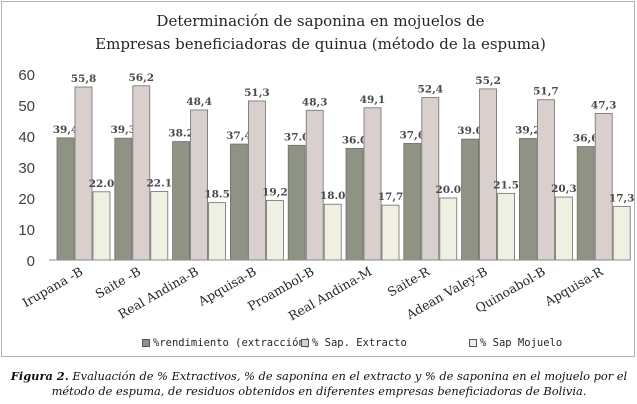 This screenshot has height=404, width=637. What do you see at coordinates (118, 283) in the screenshot?
I see `x-category-label: Saite -B` at bounding box center [118, 283].